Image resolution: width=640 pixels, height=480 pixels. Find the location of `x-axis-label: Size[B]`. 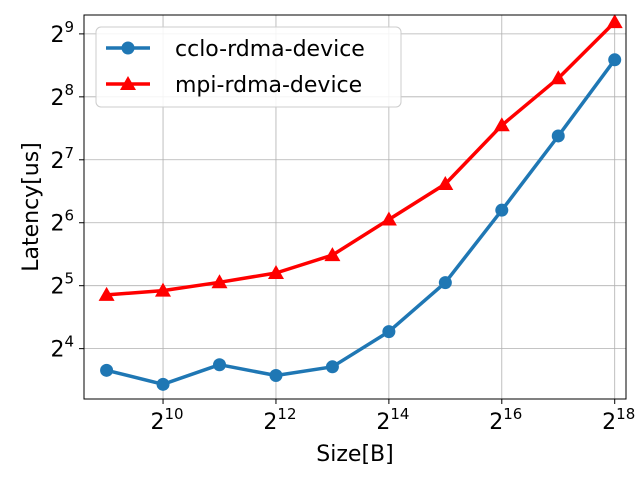

x-axis-label: Size[B] is located at coordinates (354, 454).